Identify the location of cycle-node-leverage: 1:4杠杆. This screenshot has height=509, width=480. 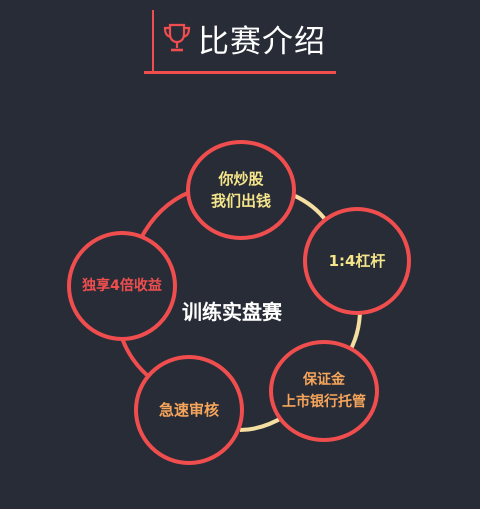
(357, 261).